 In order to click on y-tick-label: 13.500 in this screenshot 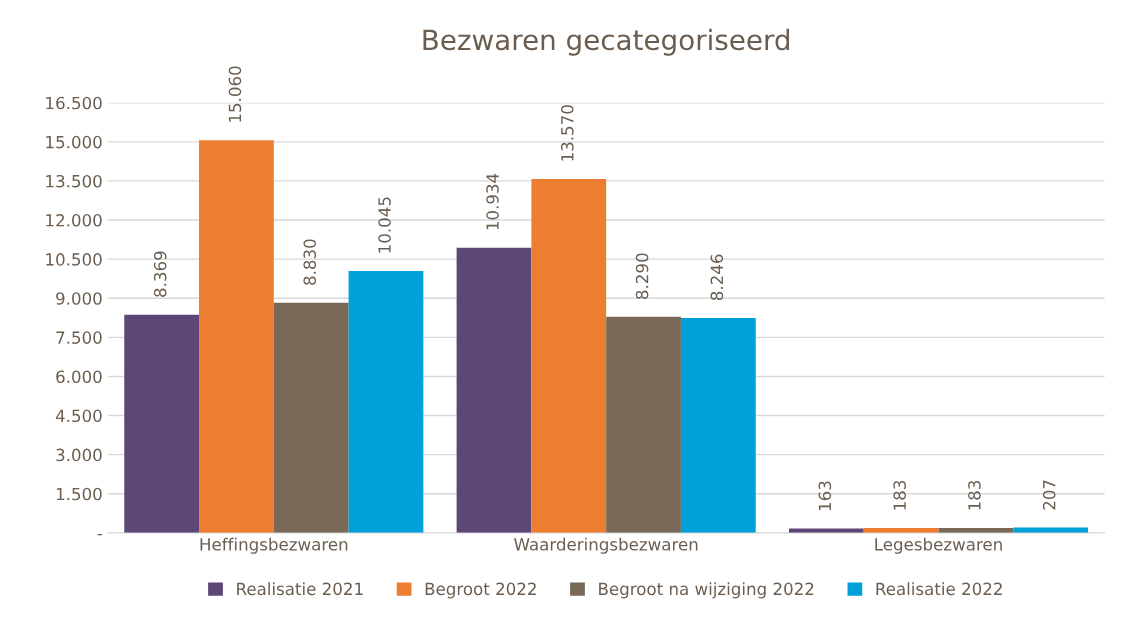, I will do `click(74, 181)`.